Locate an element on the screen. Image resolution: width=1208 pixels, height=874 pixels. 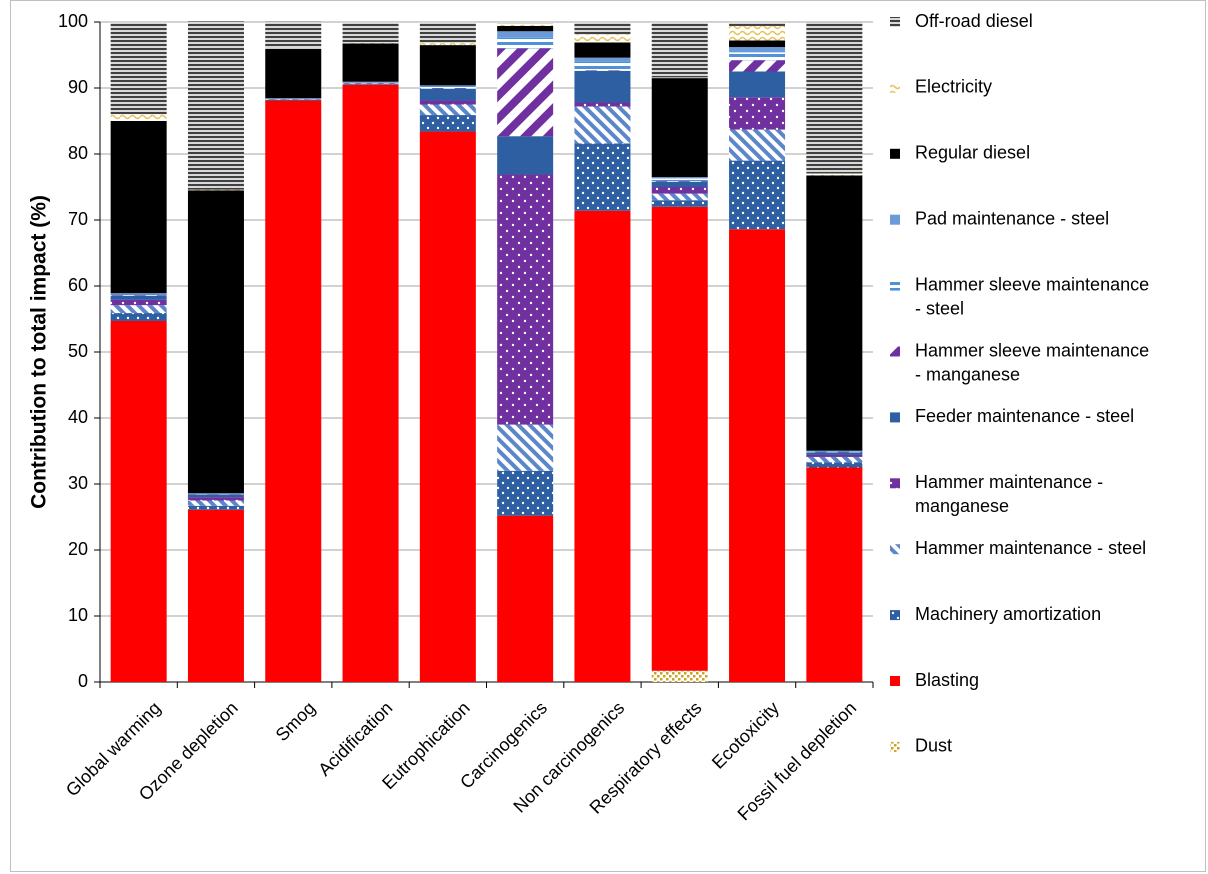
legend-label: Hammer maintenance - is located at coordinates (1009, 482).